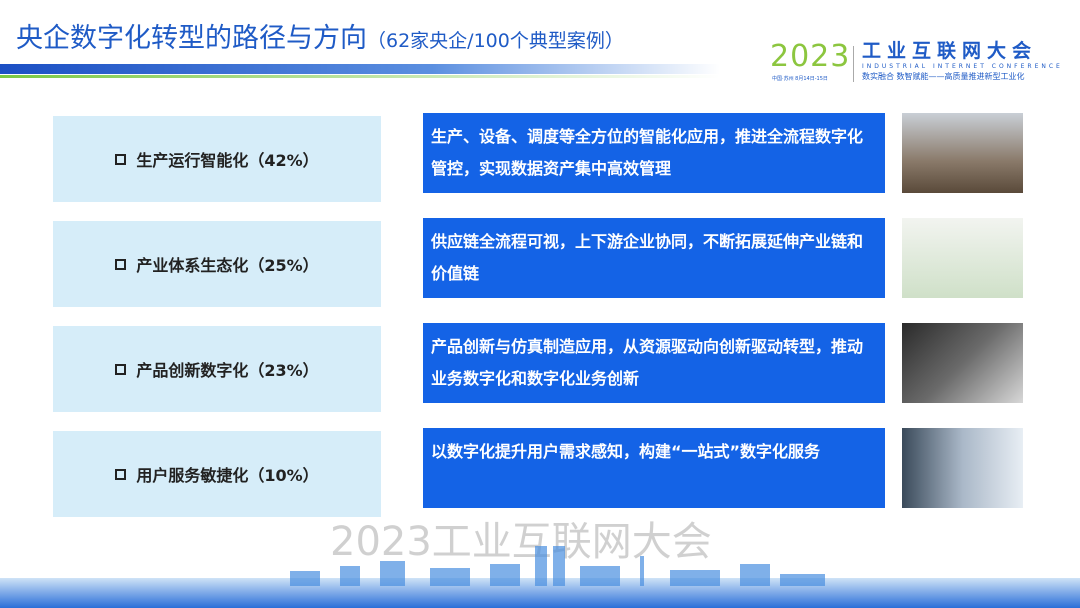 This screenshot has height=608, width=1080. What do you see at coordinates (962, 66) in the screenshot?
I see `logo-name-en: INDUSTRIAL INTERNET CONFERENCE` at bounding box center [962, 66].